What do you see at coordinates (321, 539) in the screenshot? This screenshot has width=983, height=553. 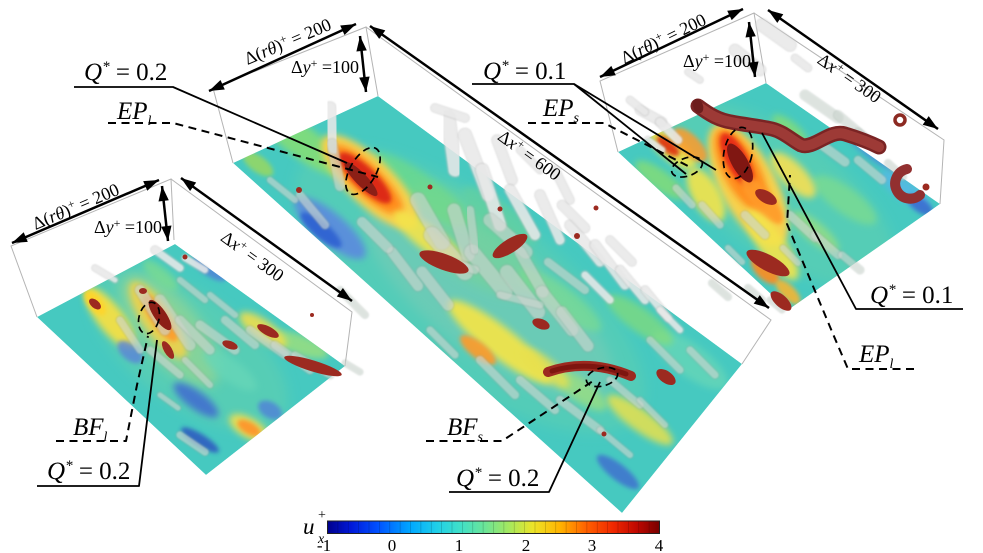 I see `svg-text: x` at bounding box center [321, 539].